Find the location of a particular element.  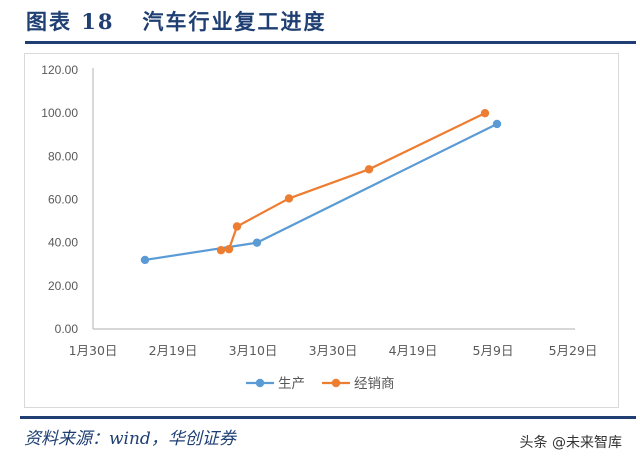

watermark: 头条 @未来智库 is located at coordinates (570, 443).